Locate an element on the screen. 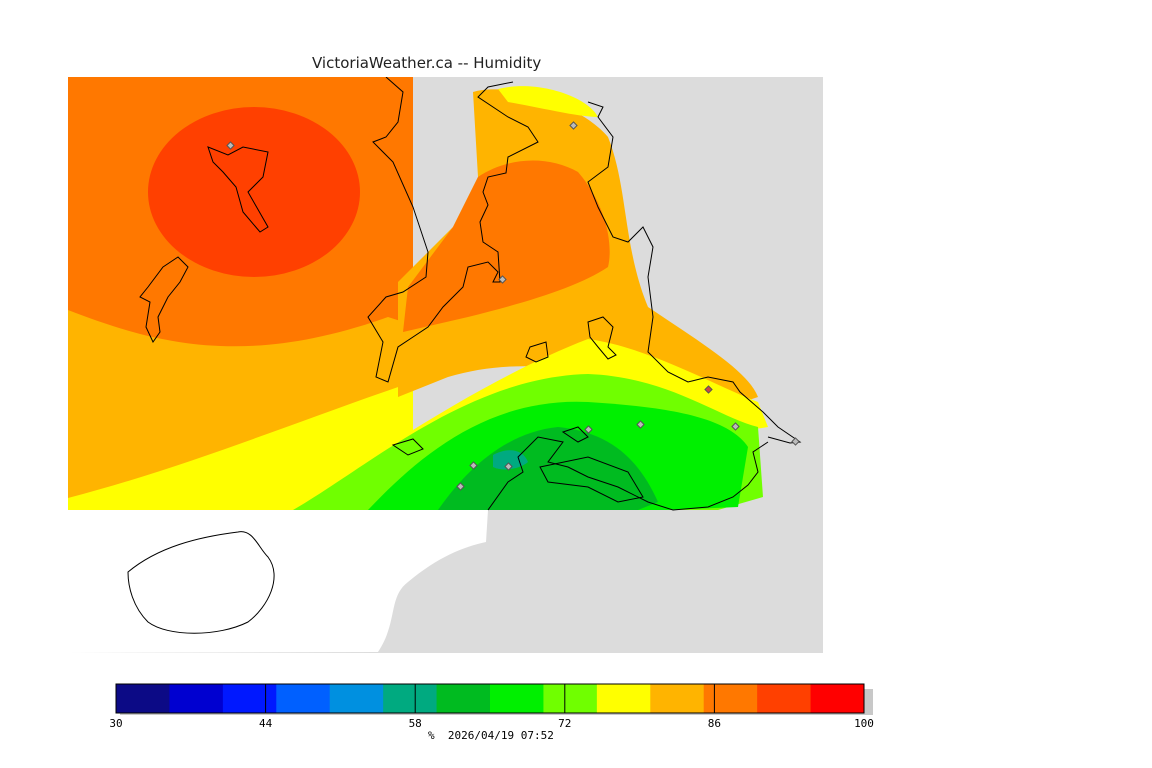  legend-tick-label: 44 is located at coordinates (266, 723).